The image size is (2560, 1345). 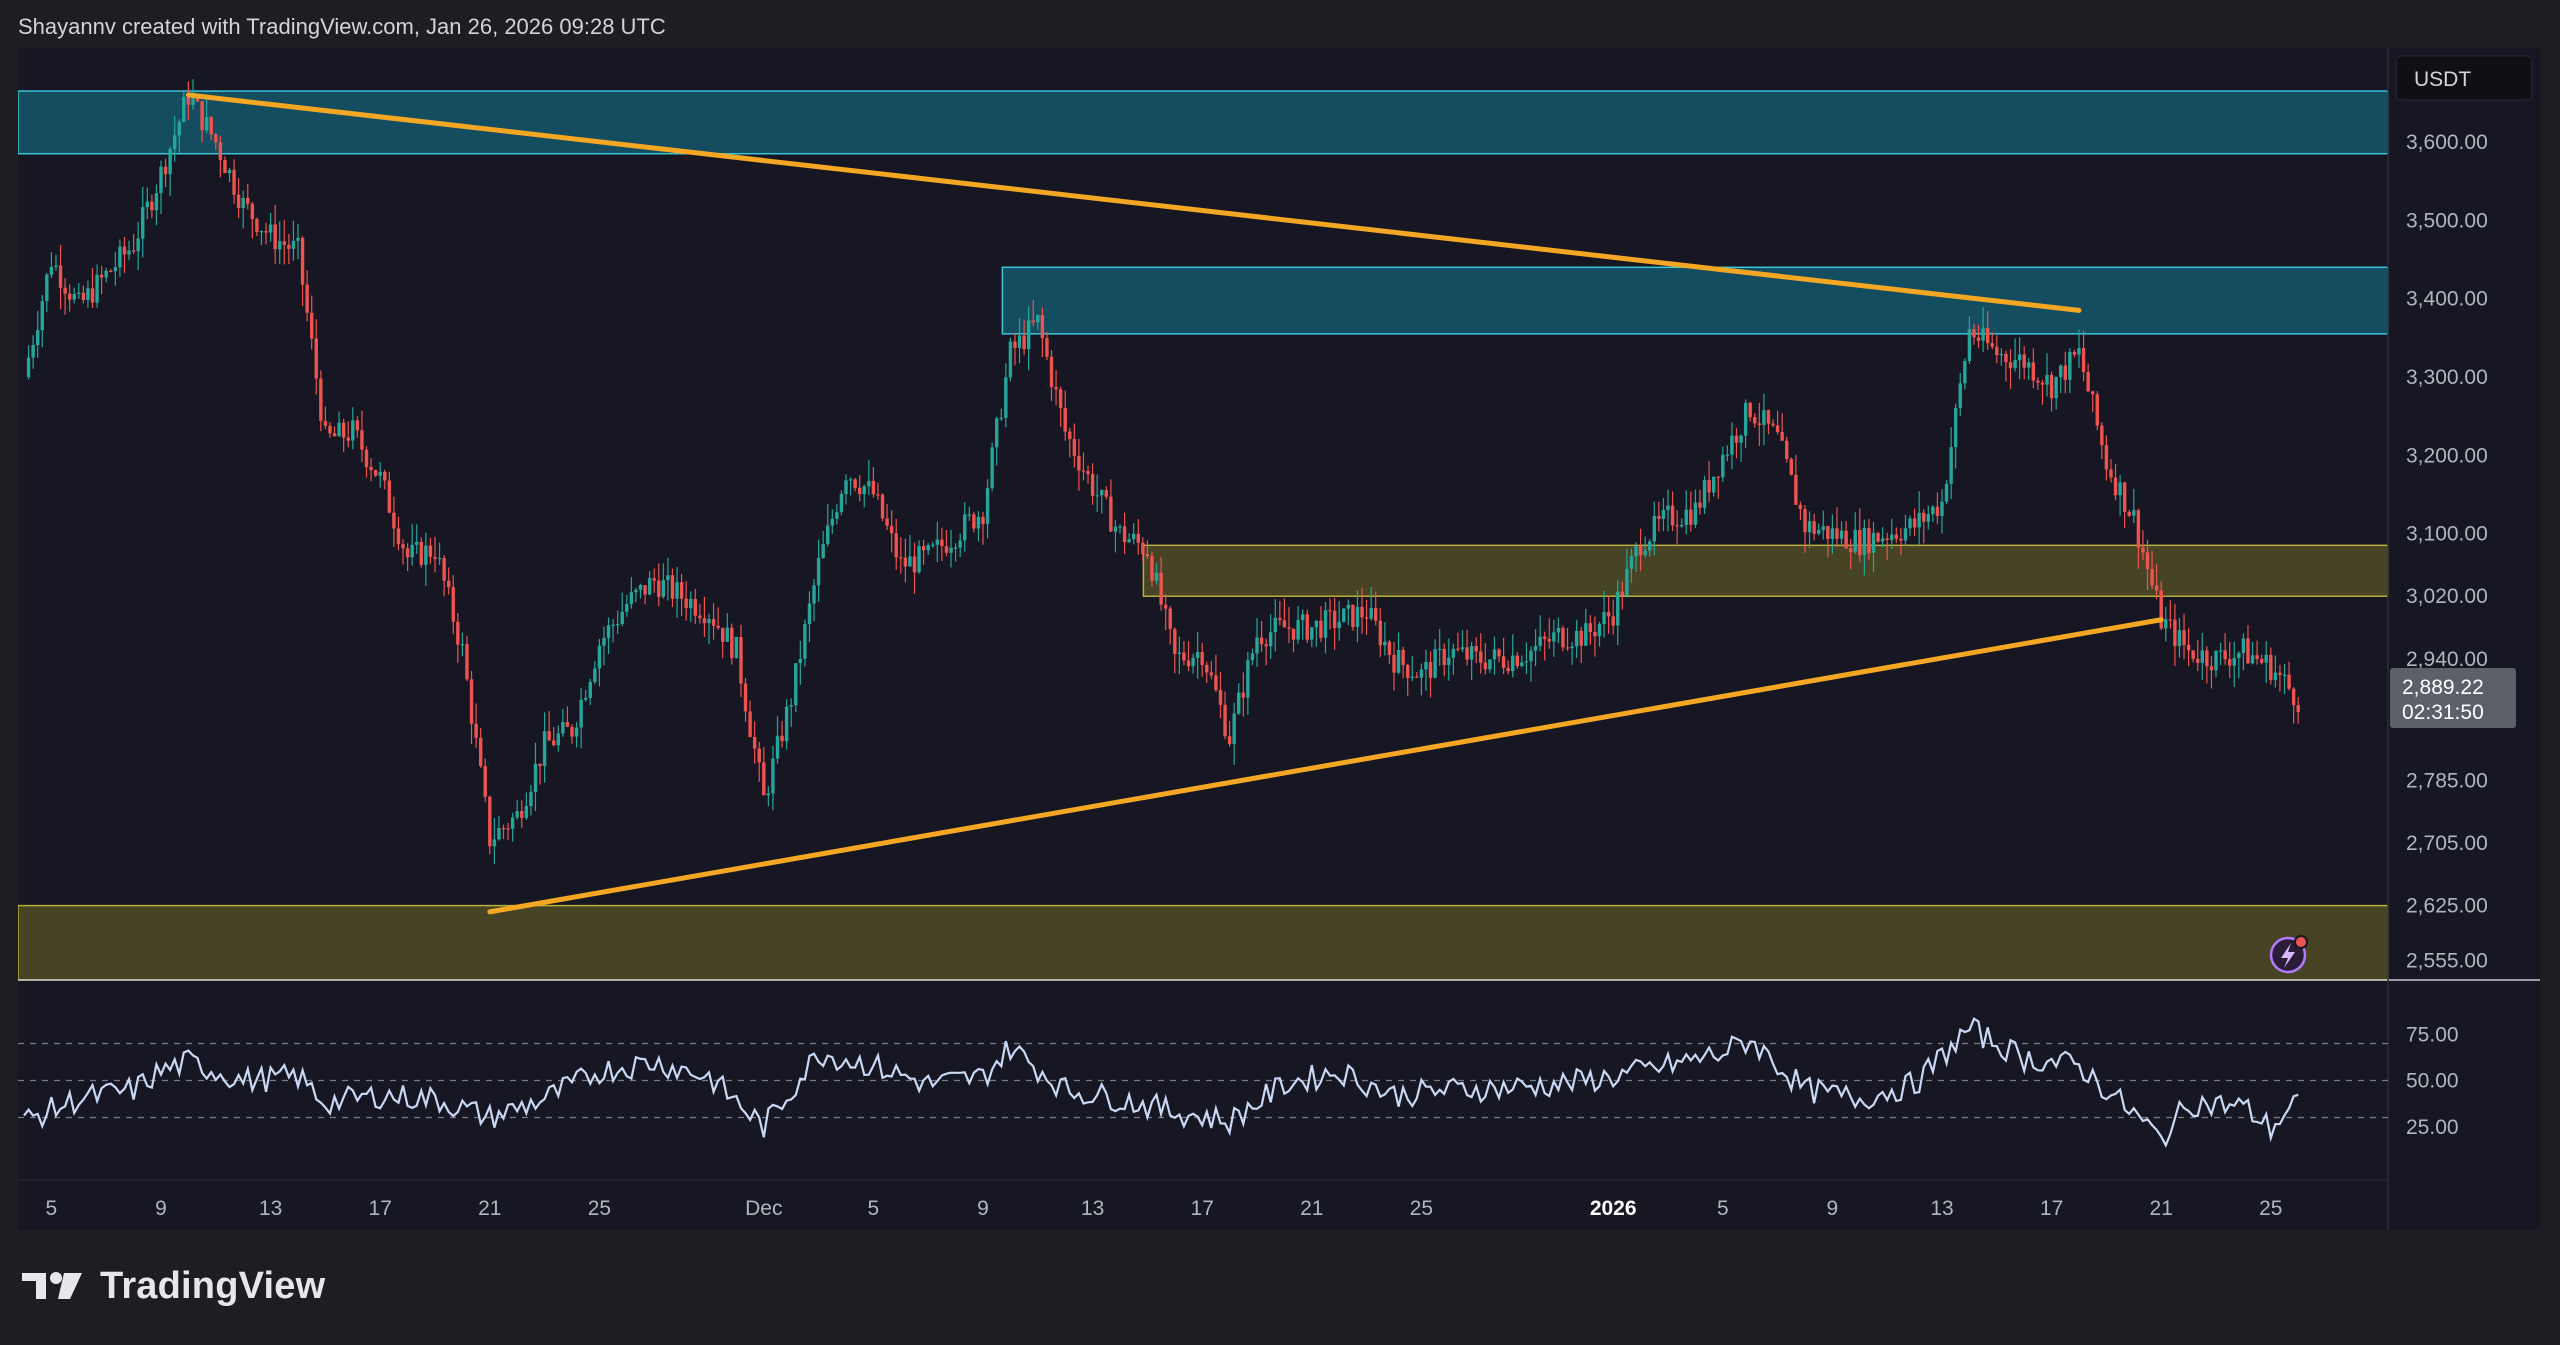 I want to click on rsi-axis: 75.00 50.00 25.00, so click(x=2432, y=1081).